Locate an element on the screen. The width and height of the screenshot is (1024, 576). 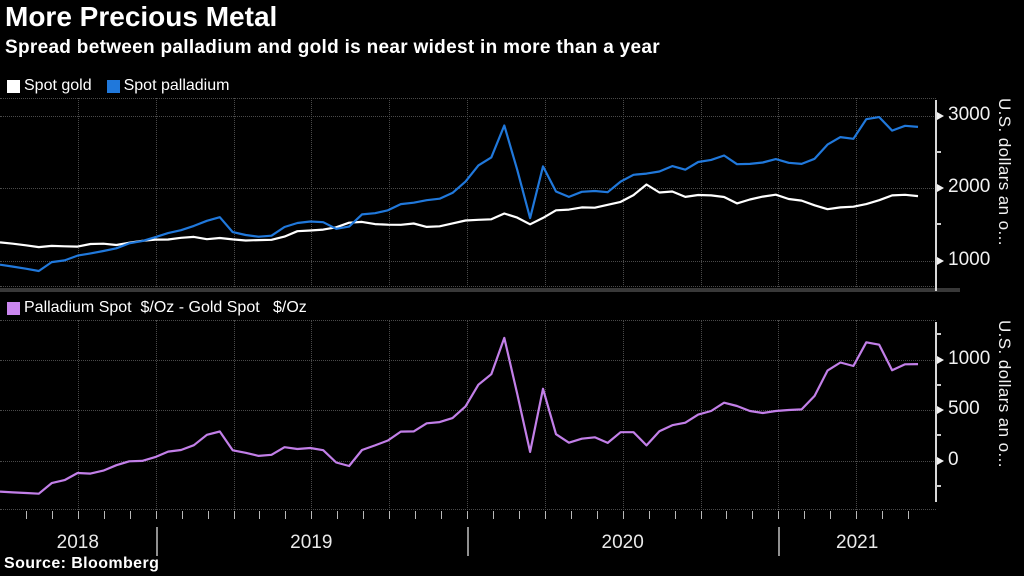
bottom-panel-legend: Palladium Spot $/Oz - Gold Spot $/Oz is located at coordinates (157, 308).